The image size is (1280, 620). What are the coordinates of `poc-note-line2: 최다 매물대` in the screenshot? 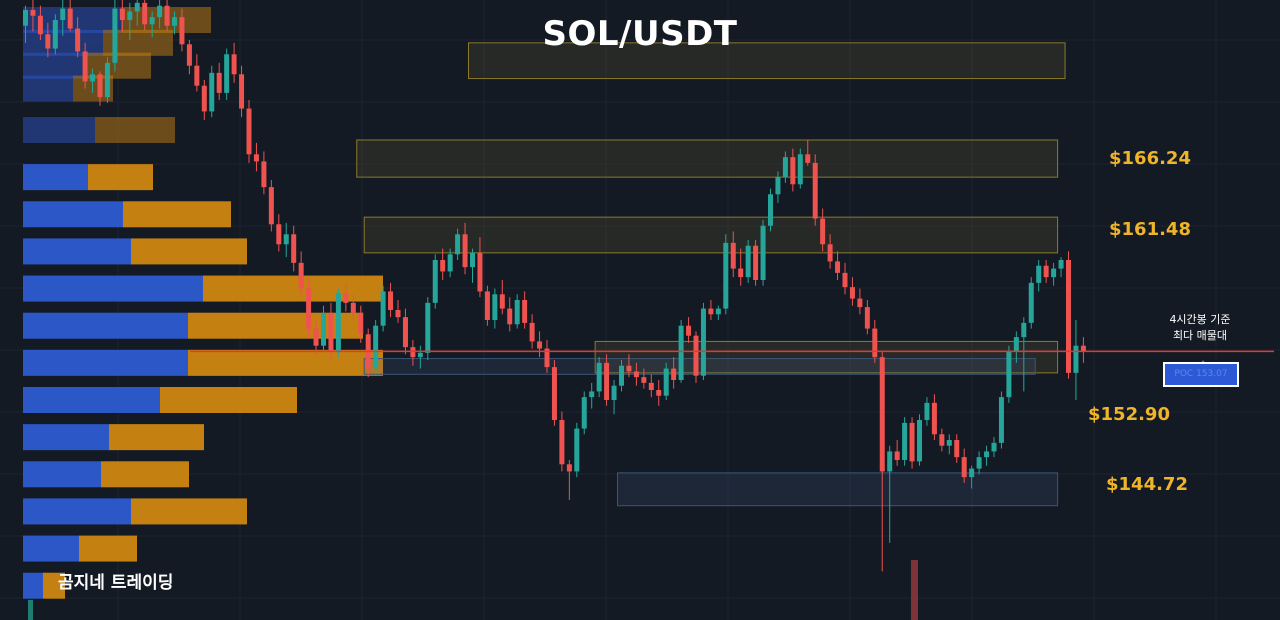 It's located at (1200, 335).